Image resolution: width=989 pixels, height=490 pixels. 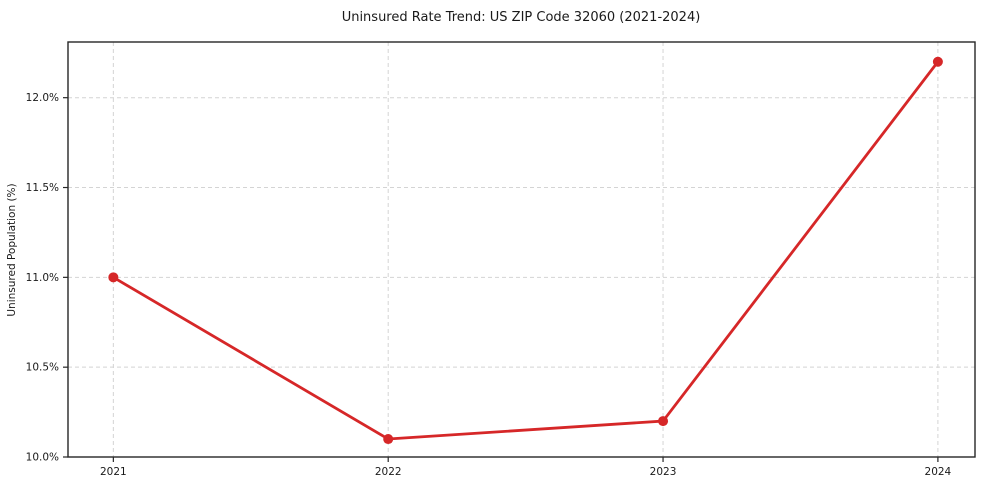 I want to click on y-tick-label: 10.5%, so click(x=42, y=368).